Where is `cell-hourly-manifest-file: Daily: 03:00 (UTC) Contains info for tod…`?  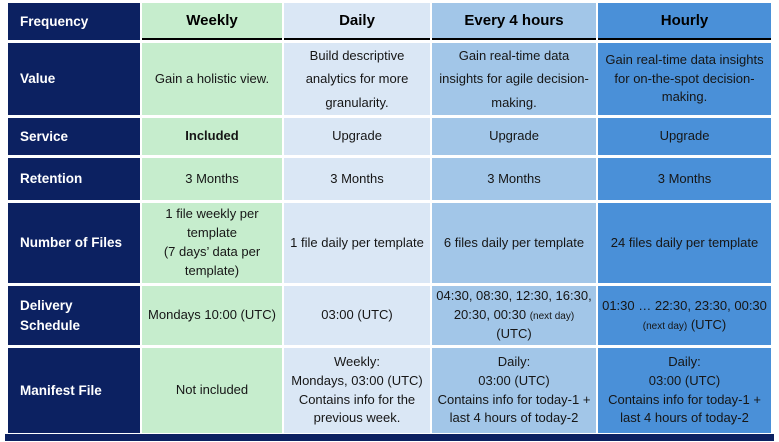
cell-hourly-manifest-file: Daily: 03:00 (UTC) Contains info for tod… is located at coordinates (684, 390).